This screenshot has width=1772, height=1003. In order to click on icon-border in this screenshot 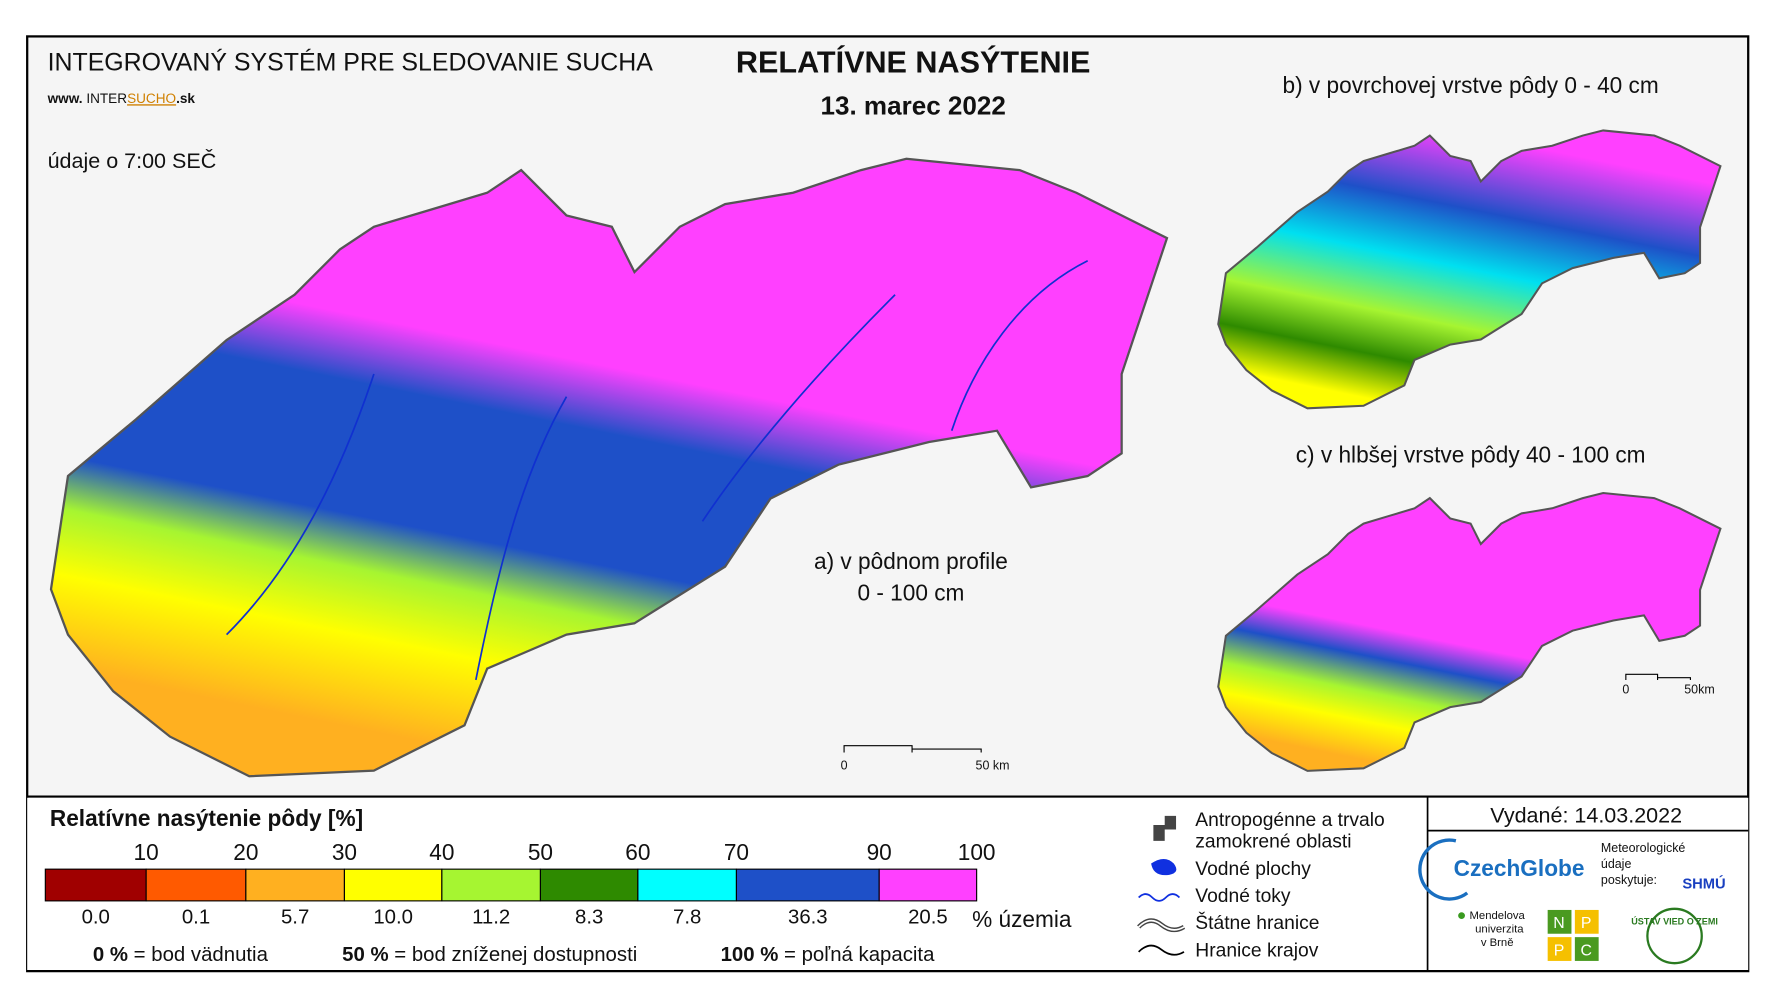, I will do `click(1161, 925)`.